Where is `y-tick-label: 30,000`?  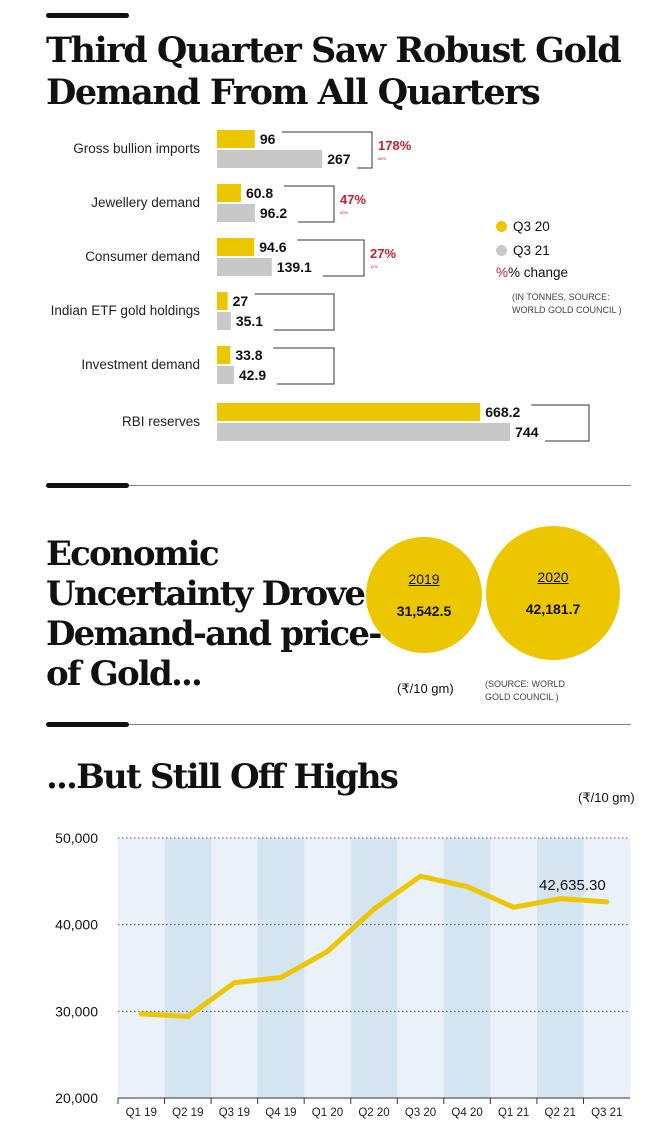 y-tick-label: 30,000 is located at coordinates (76, 1011).